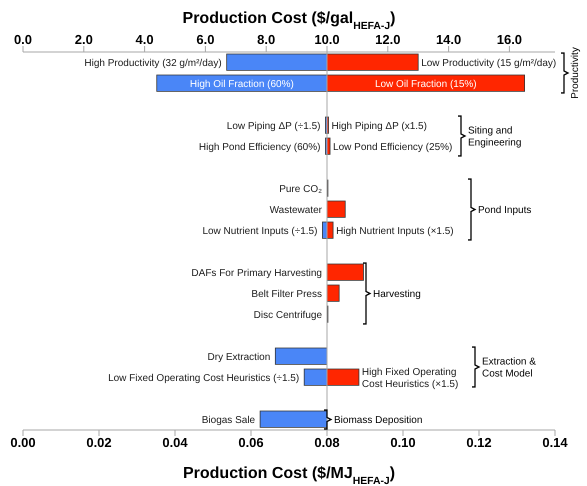 The image size is (587, 486). I want to click on x2-tick-label: 4.0, so click(145, 39).